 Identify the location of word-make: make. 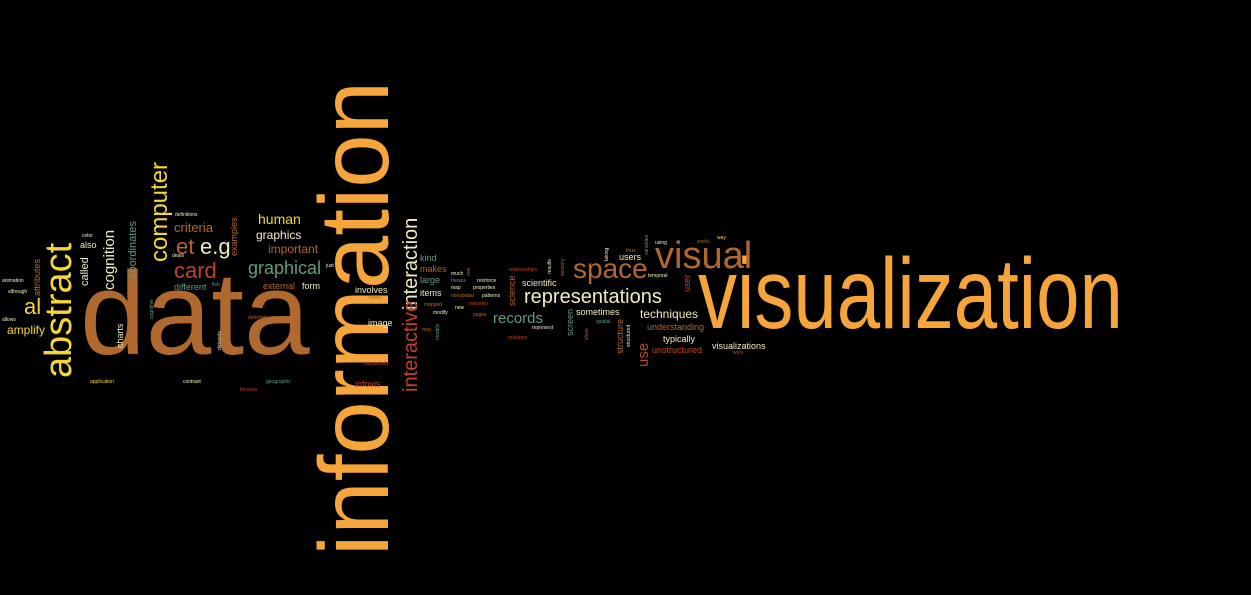
(375, 298).